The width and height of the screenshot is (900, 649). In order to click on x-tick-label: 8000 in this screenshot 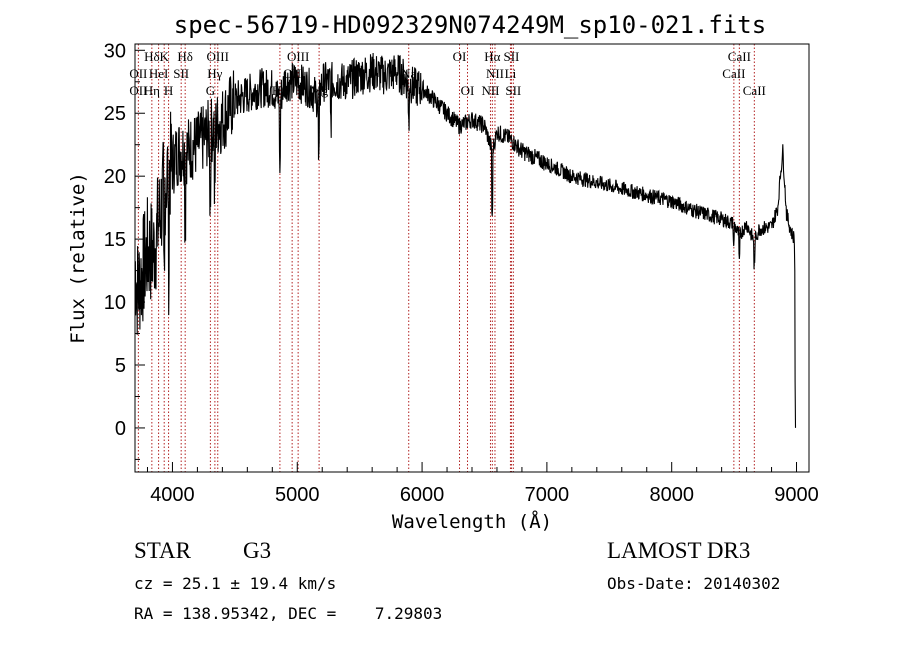, I will do `click(671, 495)`.